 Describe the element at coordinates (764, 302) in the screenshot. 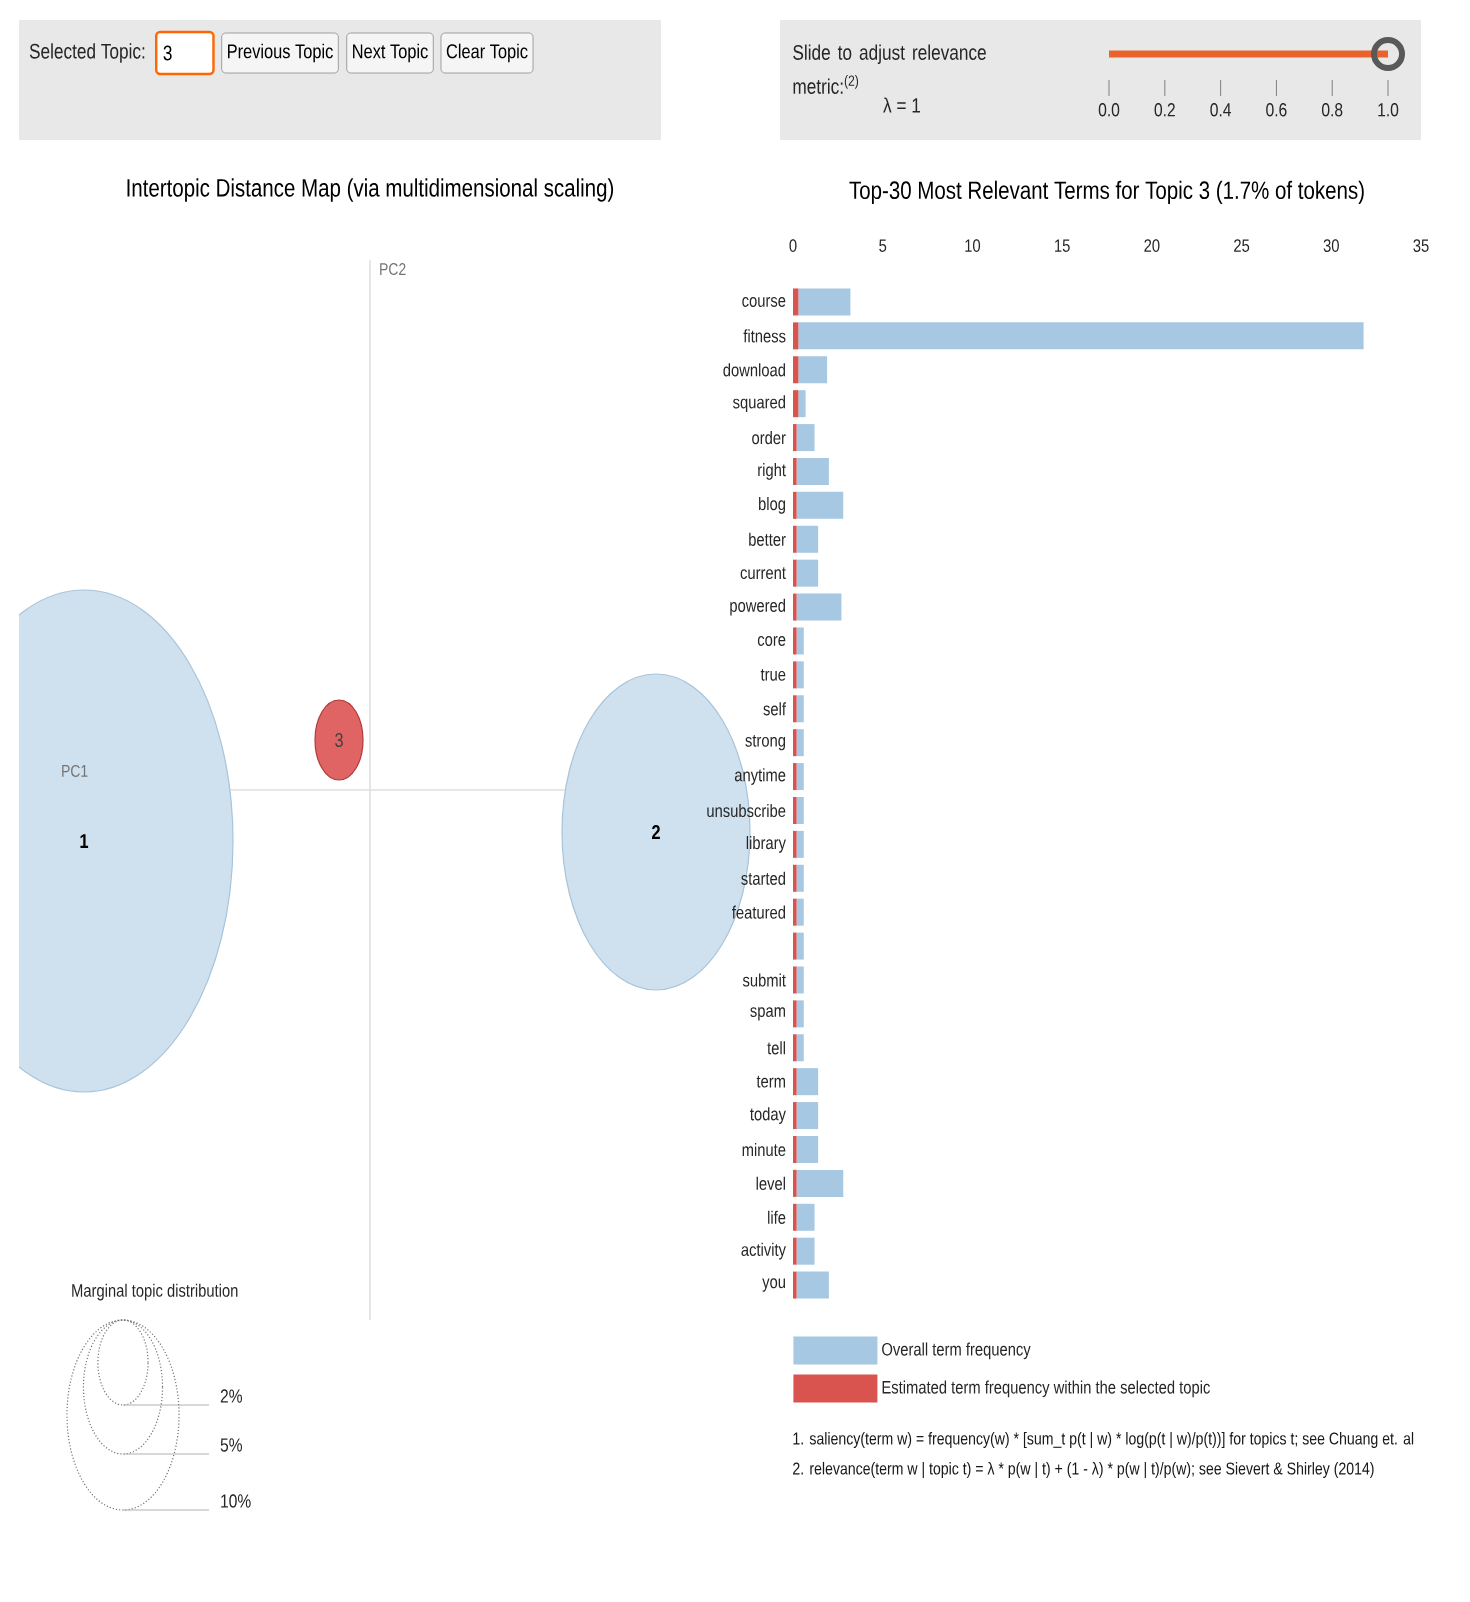

I see `y-tick-label: course` at that location.